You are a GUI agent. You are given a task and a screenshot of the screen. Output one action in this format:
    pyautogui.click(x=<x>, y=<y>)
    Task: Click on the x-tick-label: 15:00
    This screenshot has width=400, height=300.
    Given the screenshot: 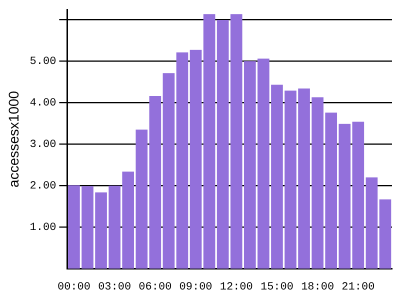 What is the action you would take?
    pyautogui.click(x=277, y=287)
    